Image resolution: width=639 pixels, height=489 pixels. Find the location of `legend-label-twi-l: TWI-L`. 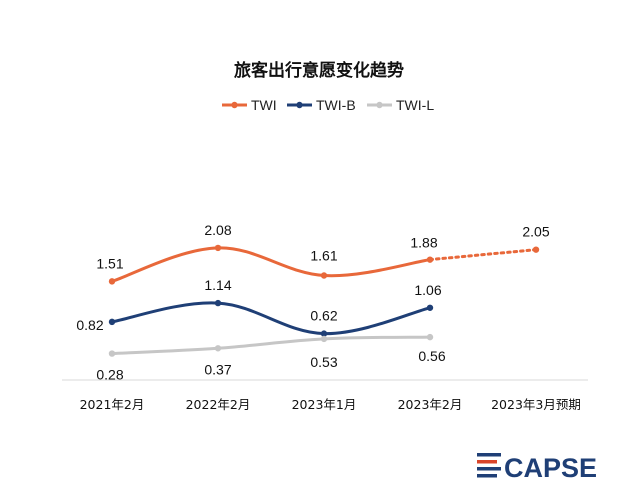

legend-label-twi-l: TWI-L is located at coordinates (415, 105).